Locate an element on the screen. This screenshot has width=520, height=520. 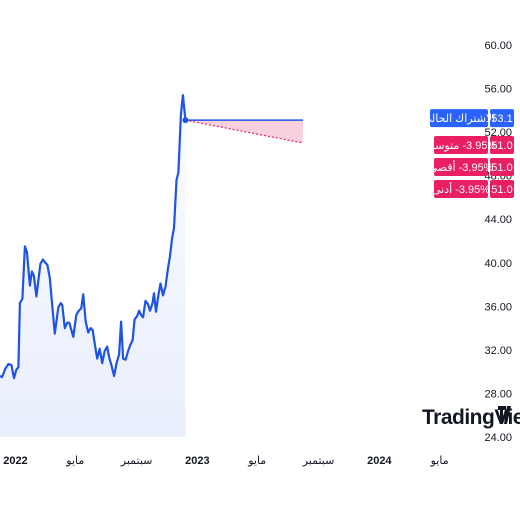
price-tag: 51.0‎-3.95% أقصى is located at coordinates (471, 167).